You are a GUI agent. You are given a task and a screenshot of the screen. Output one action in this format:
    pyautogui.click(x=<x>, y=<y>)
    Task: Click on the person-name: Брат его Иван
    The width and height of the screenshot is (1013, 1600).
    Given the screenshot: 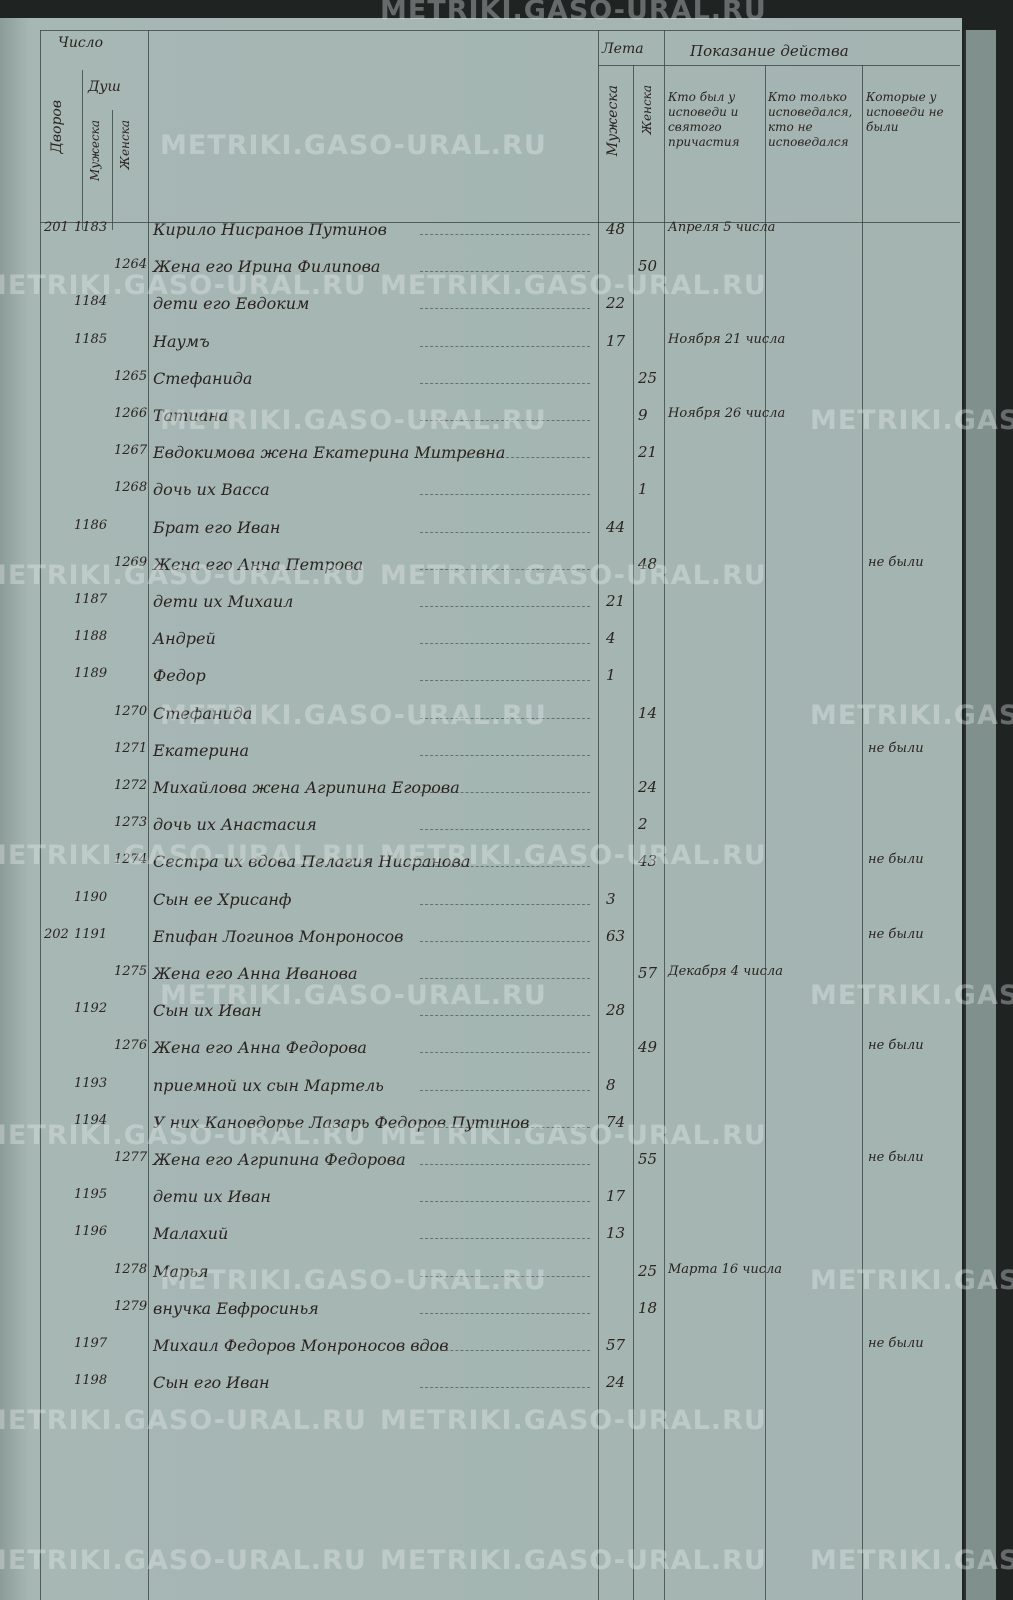 What is the action you would take?
    pyautogui.click(x=217, y=527)
    